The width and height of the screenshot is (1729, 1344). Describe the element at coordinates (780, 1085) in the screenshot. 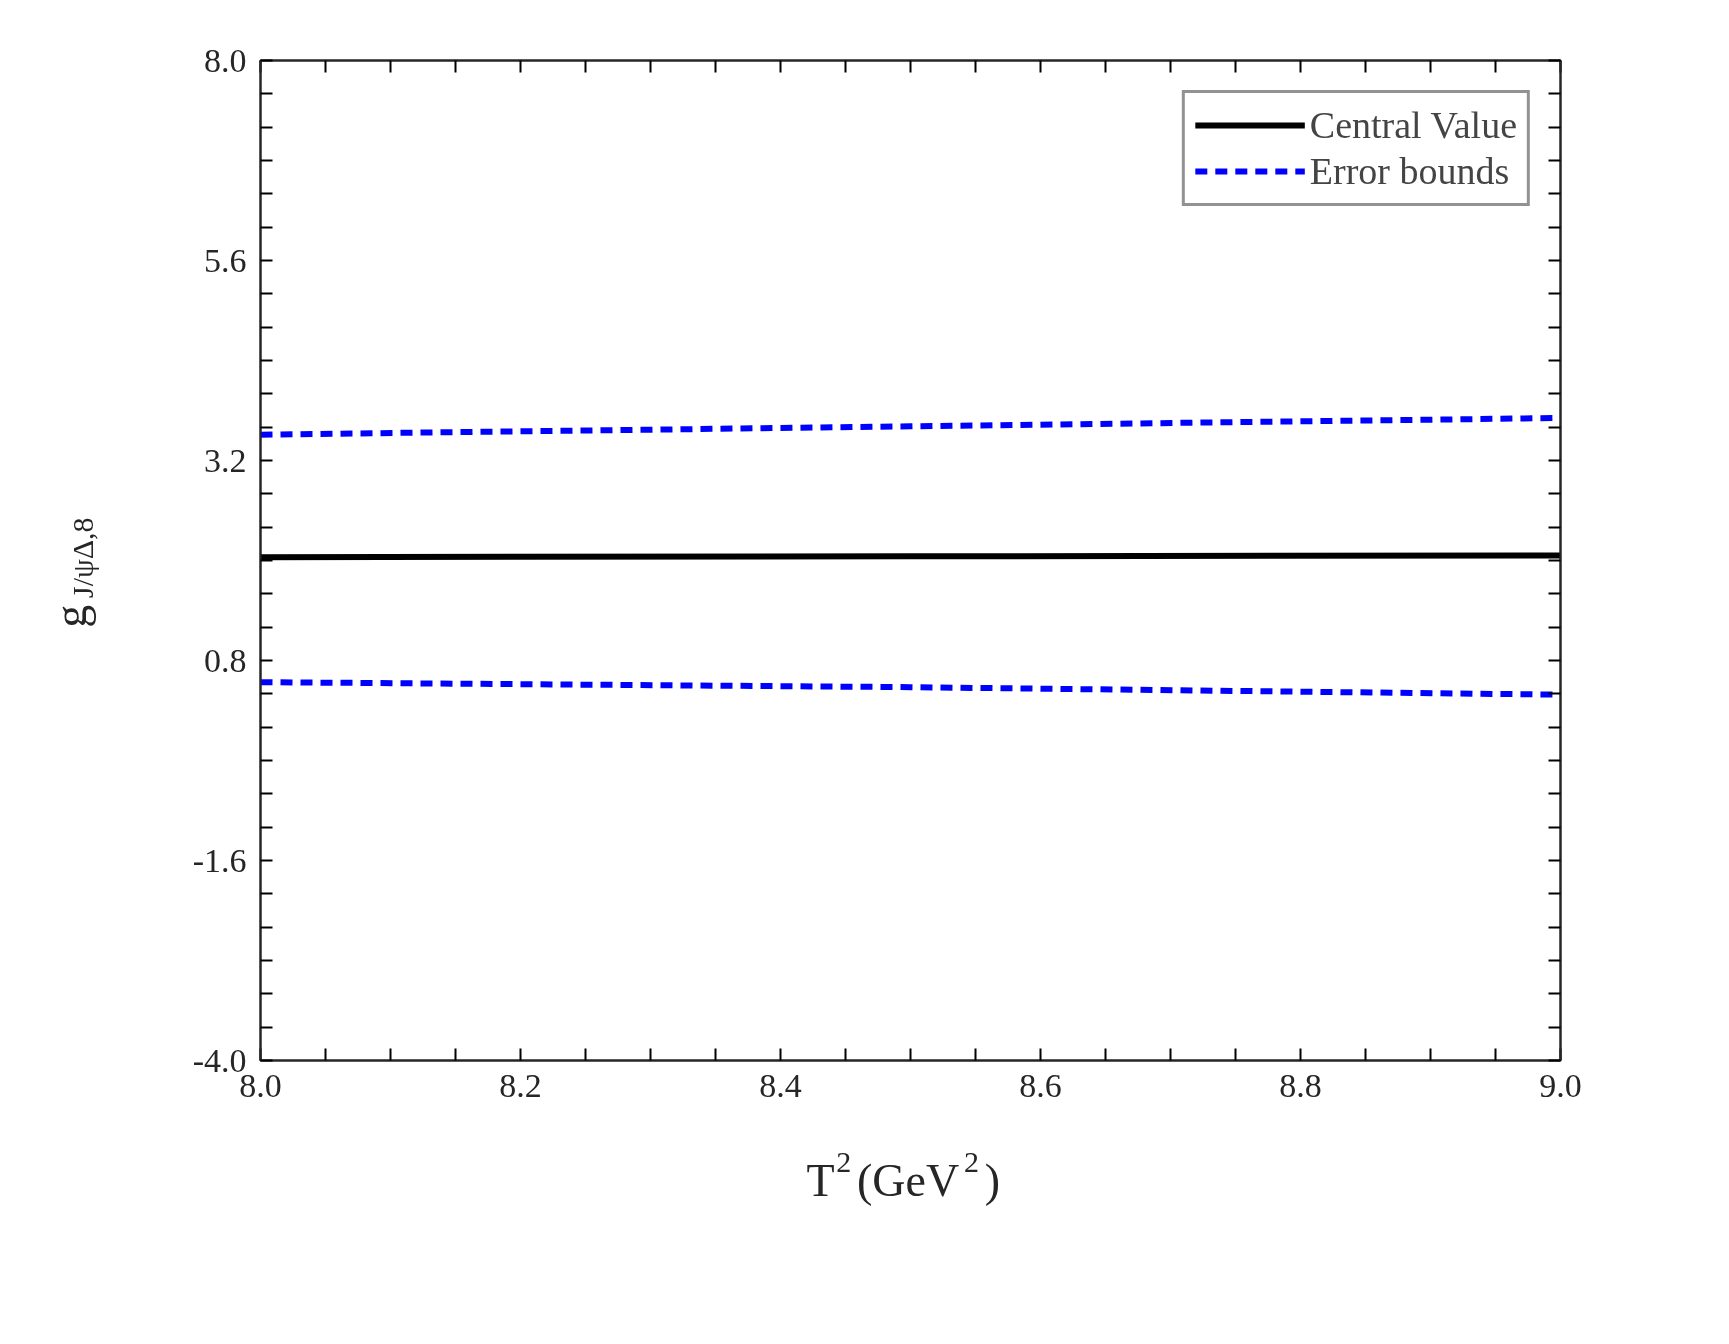

I see `x-tick-label: 8.4` at that location.